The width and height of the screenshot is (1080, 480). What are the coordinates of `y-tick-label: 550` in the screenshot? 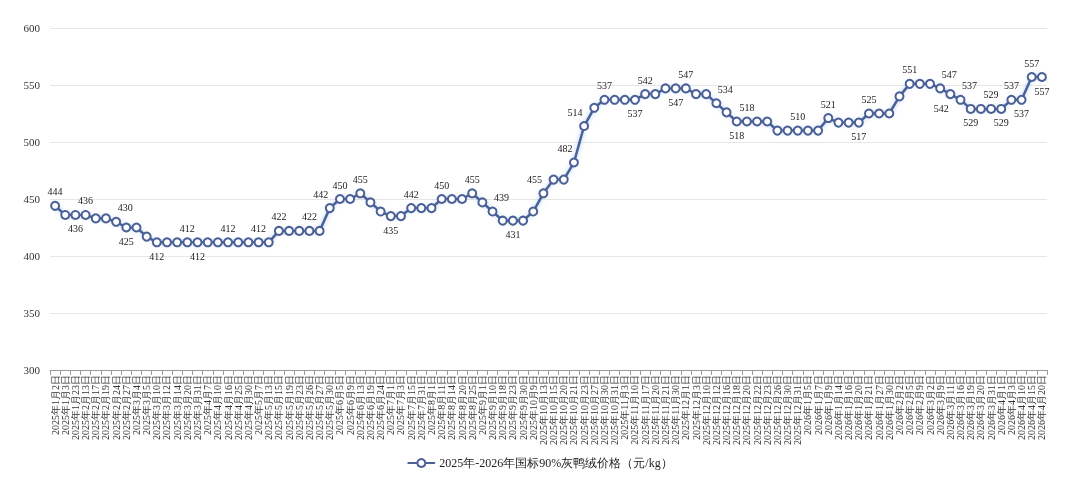 It's located at (32, 85).